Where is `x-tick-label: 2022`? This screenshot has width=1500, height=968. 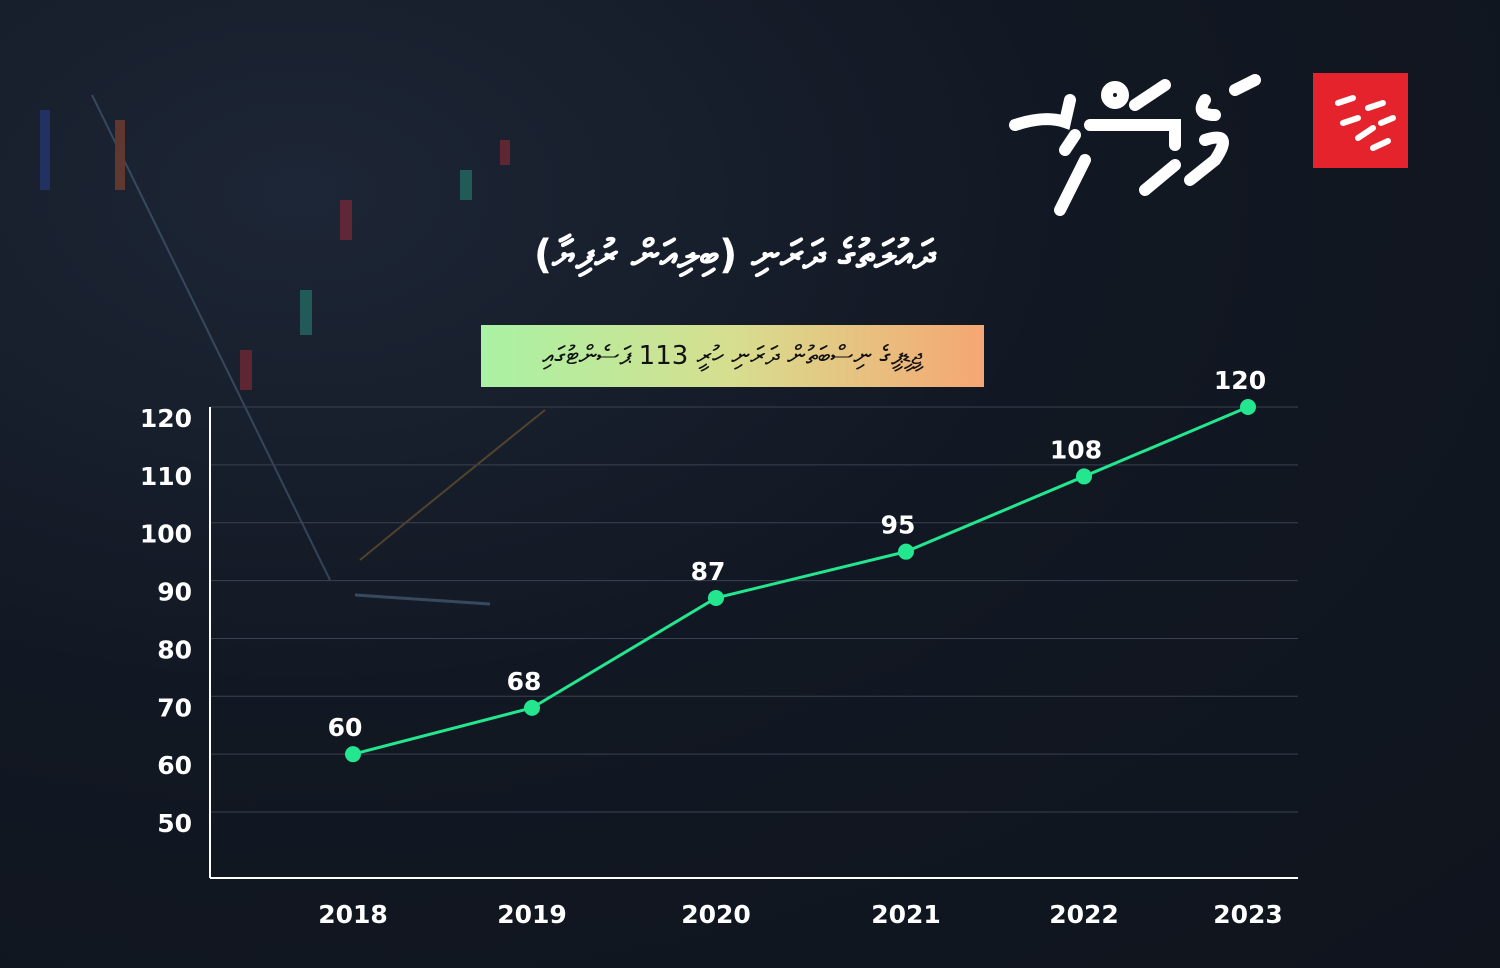
x-tick-label: 2022 is located at coordinates (1084, 914).